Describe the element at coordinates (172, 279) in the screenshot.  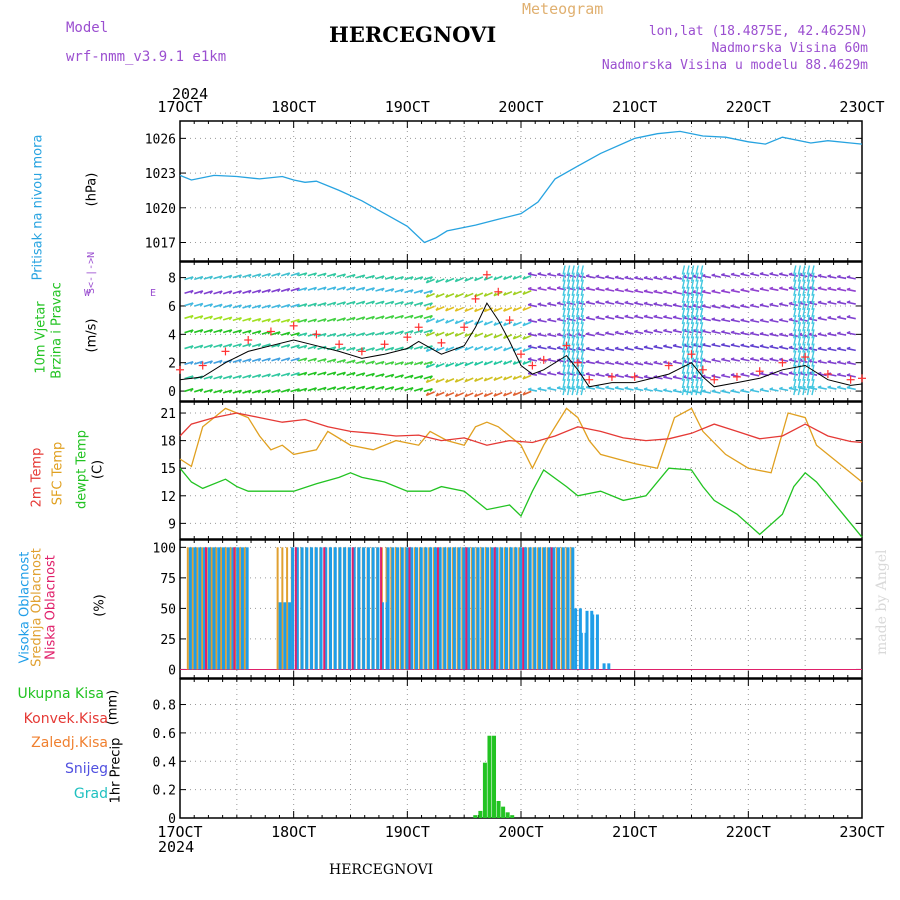
I see `ytick-label: 8` at that location.